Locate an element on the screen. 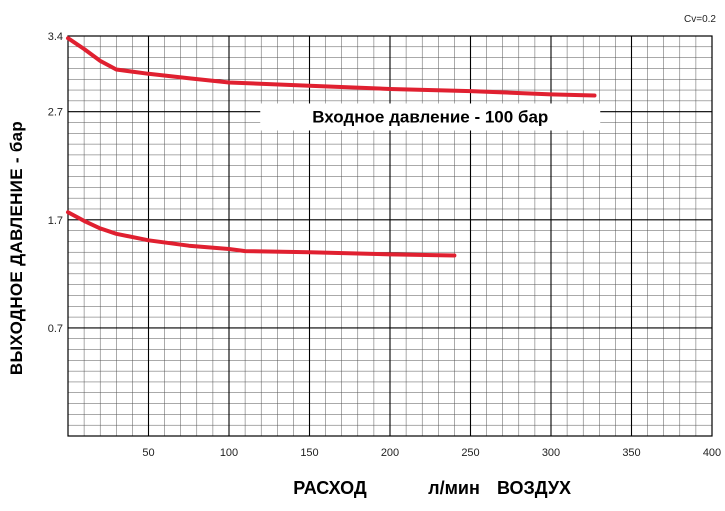 The width and height of the screenshot is (725, 511). x-tick-label: 300 is located at coordinates (551, 453).